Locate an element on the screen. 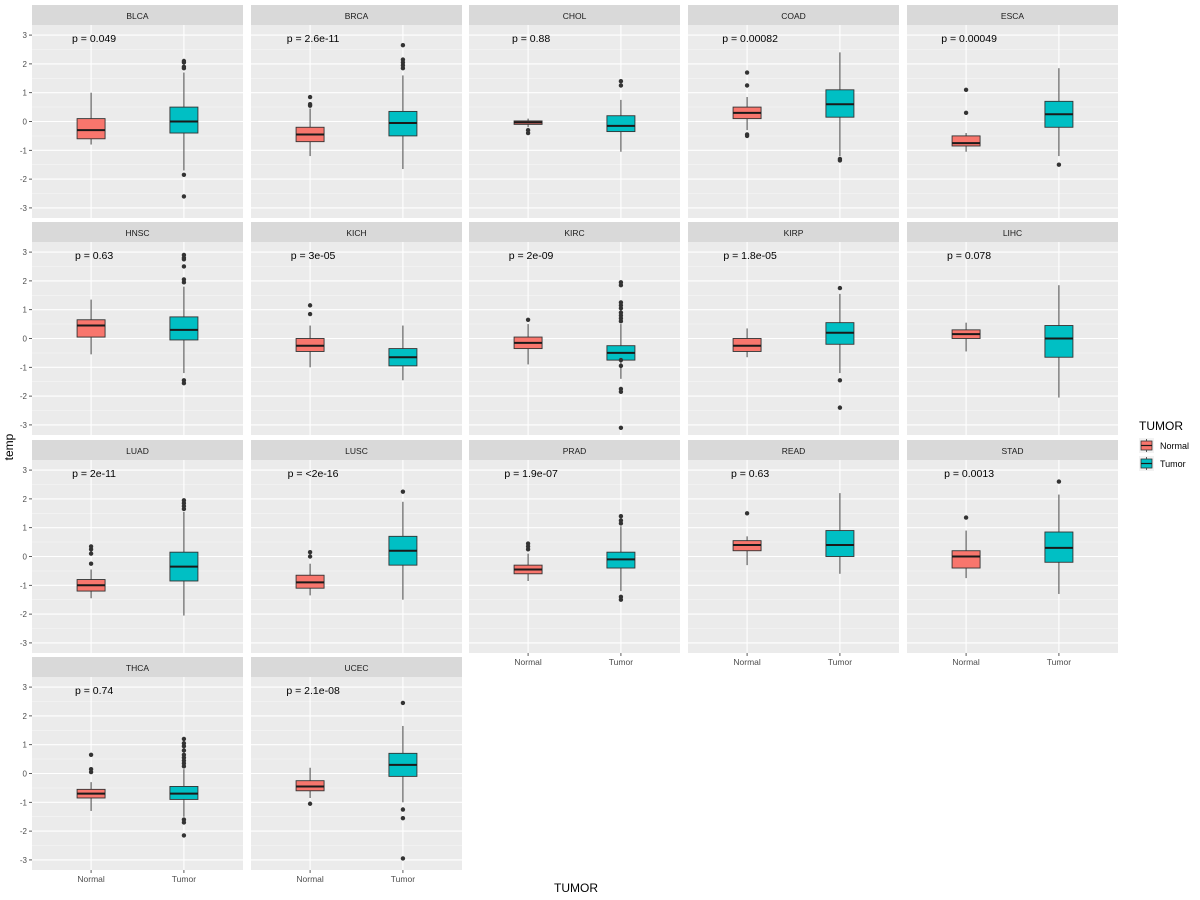 Image resolution: width=1200 pixels, height=900 pixels. panel-prad: PRAD Normal Tumor p = 1.9e-07 is located at coordinates (574, 553).